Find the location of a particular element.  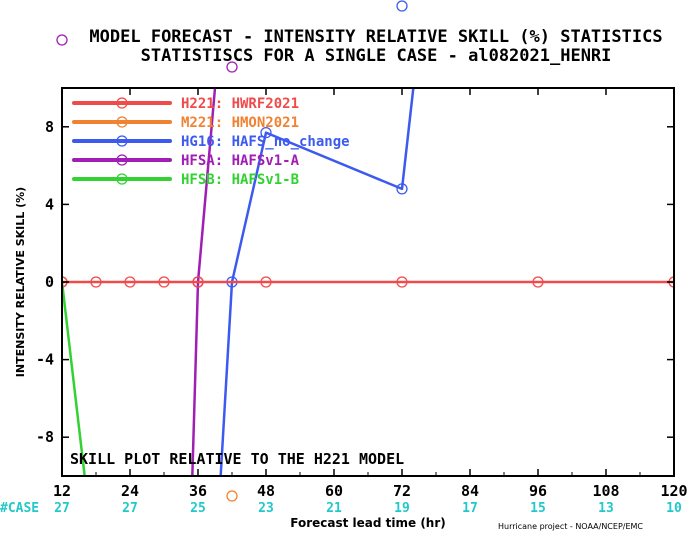

y-tick-label: -8 is located at coordinates (45, 437).